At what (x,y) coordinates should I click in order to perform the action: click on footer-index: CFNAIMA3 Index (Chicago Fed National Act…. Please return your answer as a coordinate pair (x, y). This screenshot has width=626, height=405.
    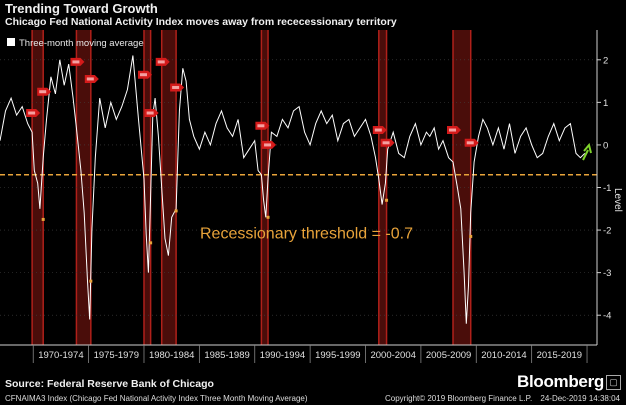
    Looking at the image, I should click on (156, 398).